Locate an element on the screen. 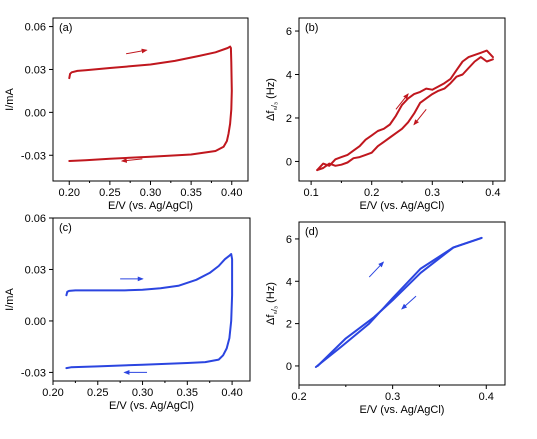 This screenshot has height=439, width=537. panel-label: (b) is located at coordinates (311, 28).